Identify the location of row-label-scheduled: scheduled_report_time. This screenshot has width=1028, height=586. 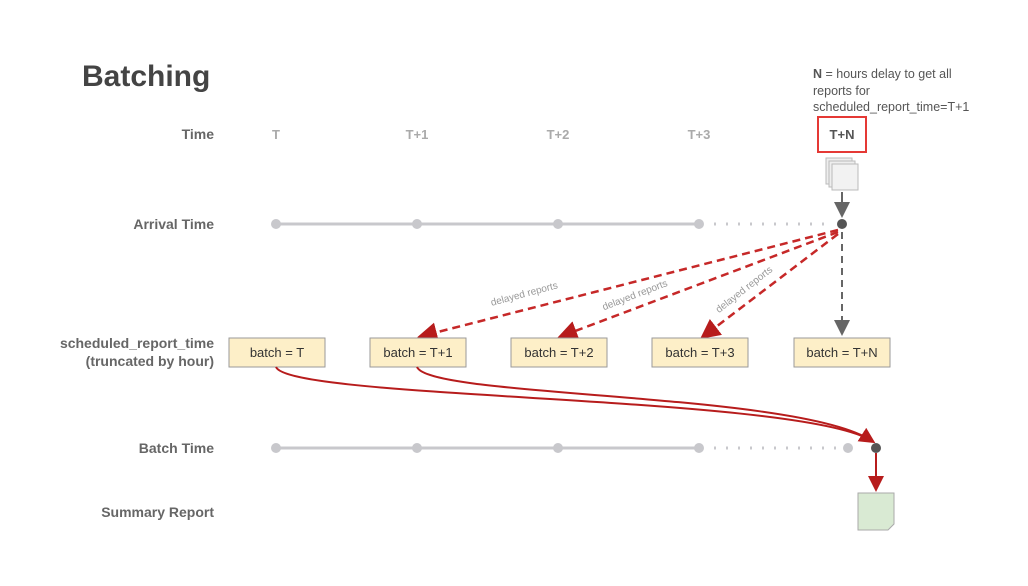
(137, 343).